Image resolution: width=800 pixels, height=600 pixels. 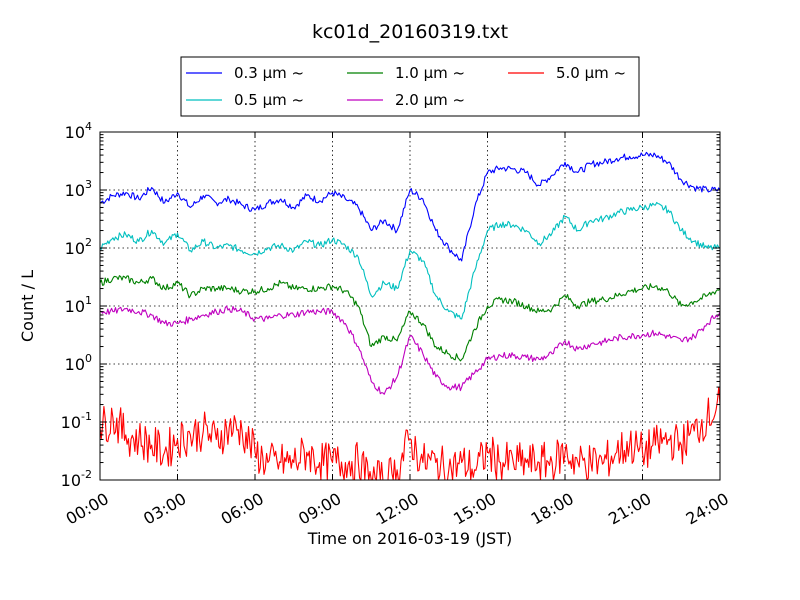 What do you see at coordinates (406, 86) in the screenshot?
I see `legend-items: 0.3 μm ~ 0.5 μm ~ 1.0 μm ~ 2.0 μm ~ 5.0 μm ~` at bounding box center [406, 86].